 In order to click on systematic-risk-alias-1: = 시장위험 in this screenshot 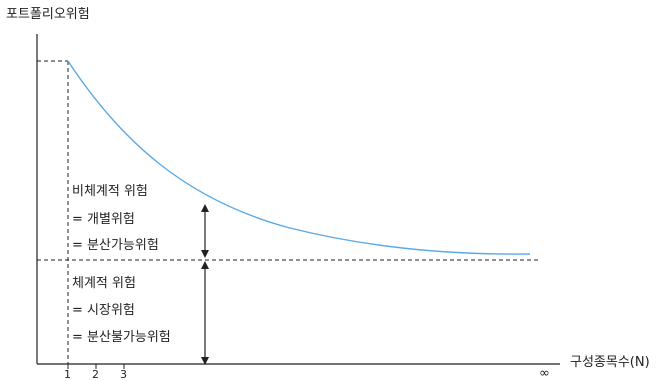, I will do `click(103, 310)`.